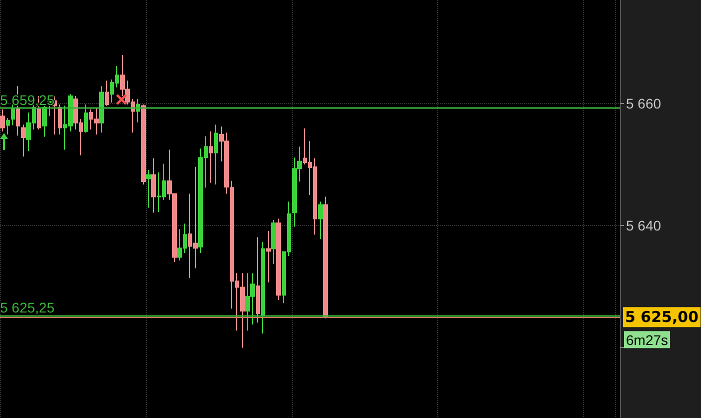 The width and height of the screenshot is (701, 418). What do you see at coordinates (27, 308) in the screenshot?
I see `ref-line-label: 5 625,25` at bounding box center [27, 308].